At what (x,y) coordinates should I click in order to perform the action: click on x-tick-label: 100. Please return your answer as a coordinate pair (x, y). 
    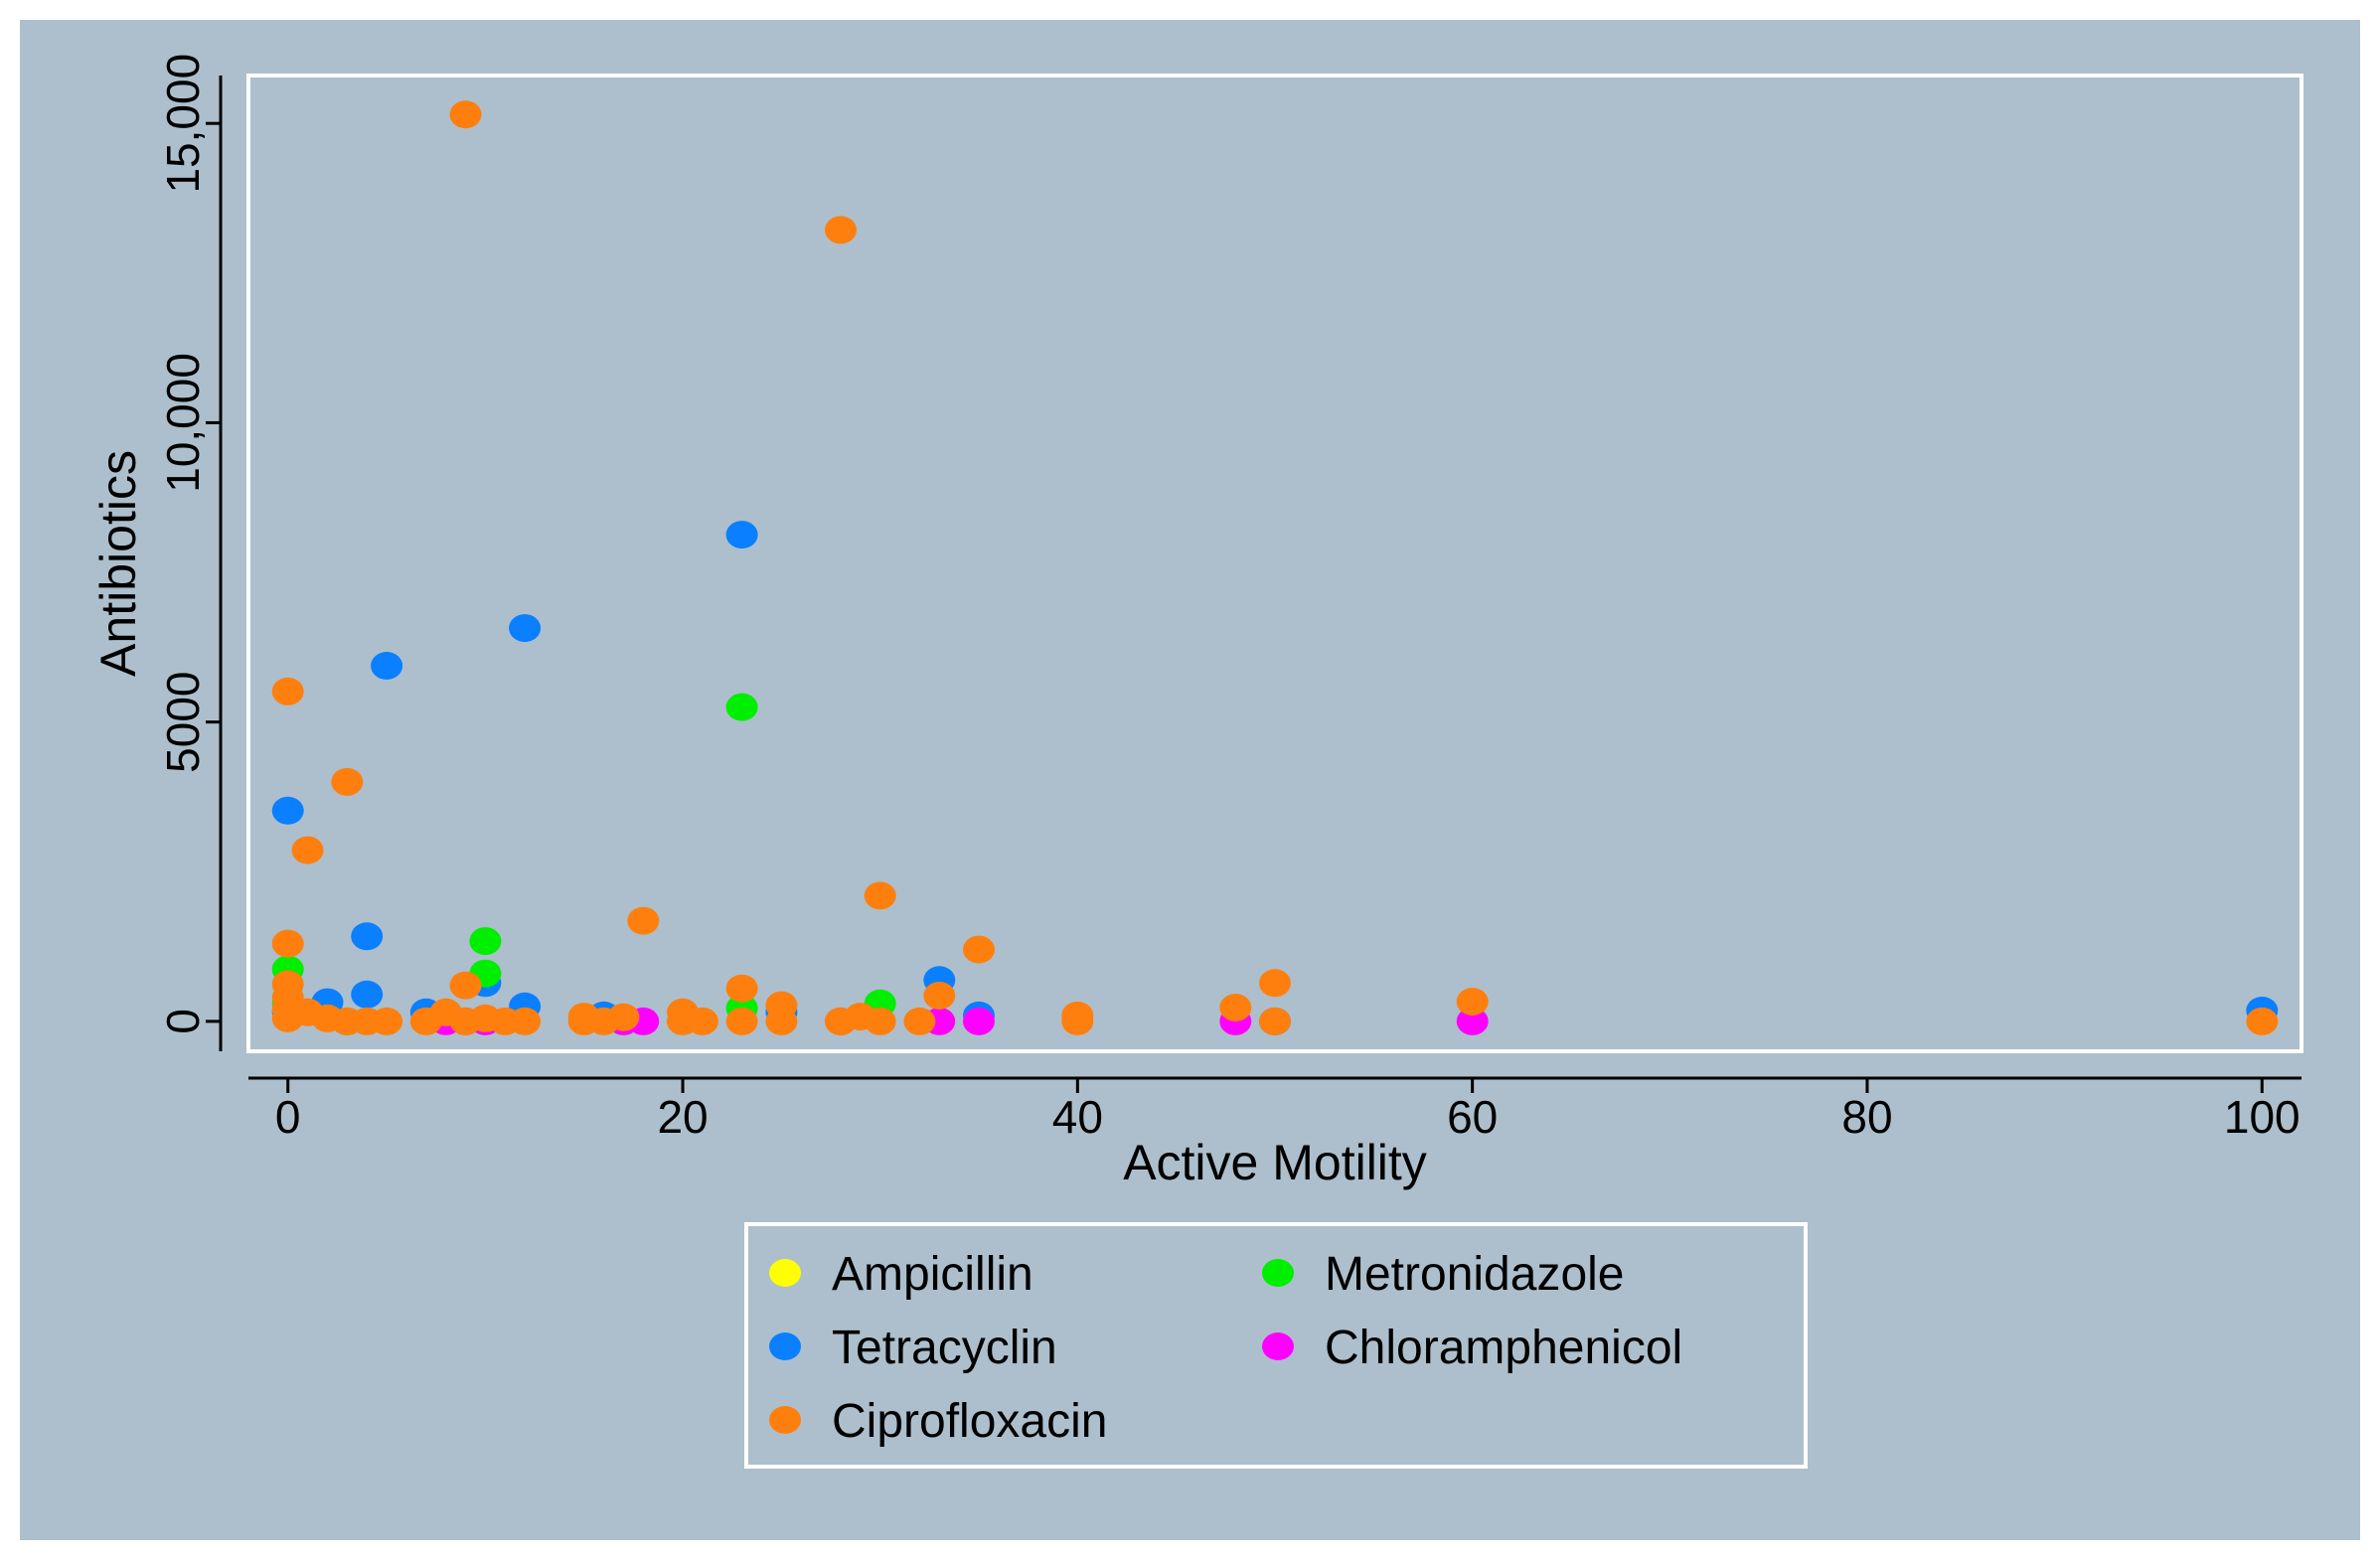
    Looking at the image, I should click on (2262, 1117).